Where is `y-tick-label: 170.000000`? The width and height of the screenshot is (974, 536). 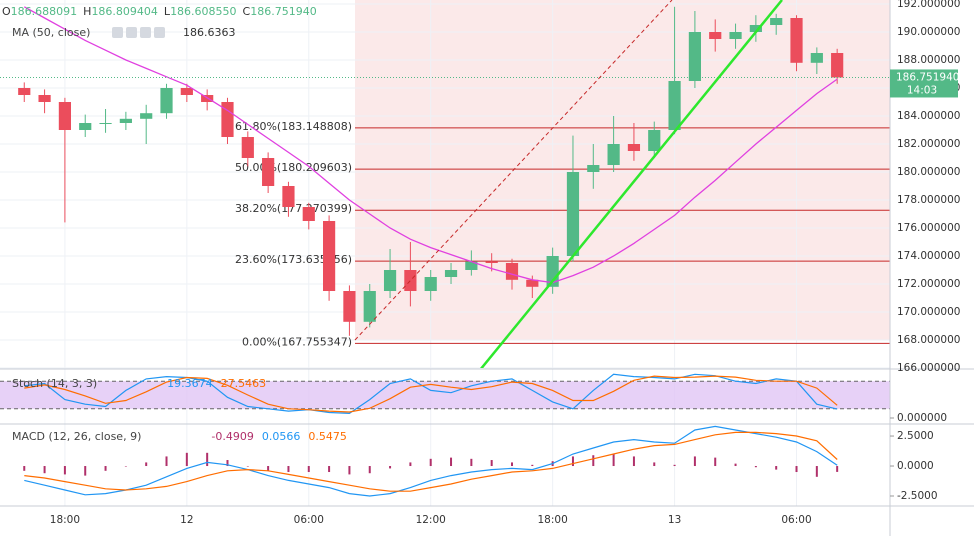
y-tick-label: 170.000000 is located at coordinates (928, 312).